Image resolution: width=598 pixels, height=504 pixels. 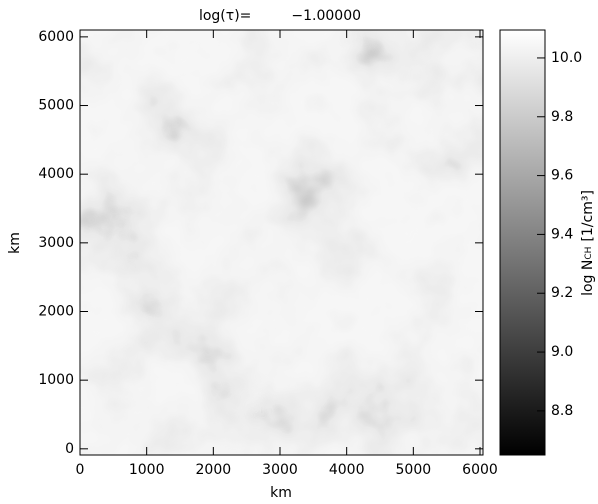 What do you see at coordinates (480, 470) in the screenshot?
I see `x-tick-label: 6000` at bounding box center [480, 470].